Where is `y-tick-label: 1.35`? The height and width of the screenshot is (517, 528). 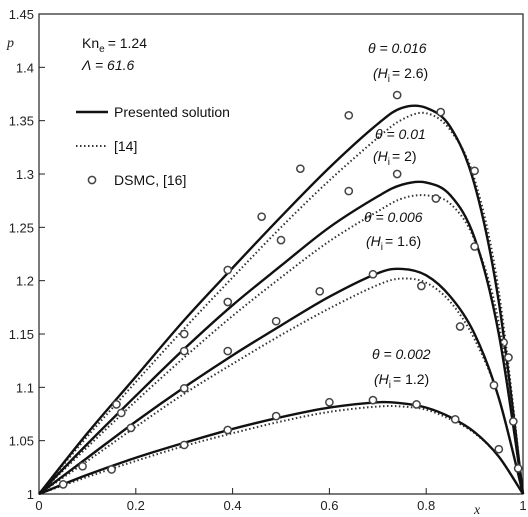
y-tick-label: 1.35 is located at coordinates (21, 121).